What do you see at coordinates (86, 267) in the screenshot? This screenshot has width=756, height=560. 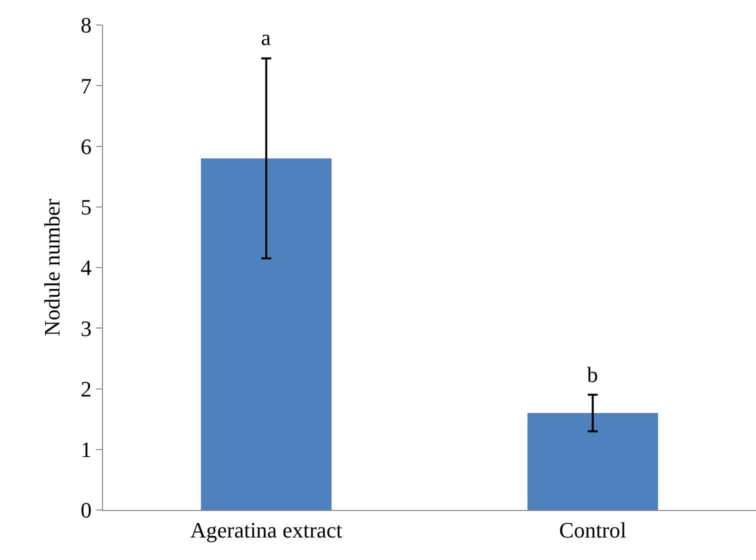 I see `y-tick-label: 4` at bounding box center [86, 267].